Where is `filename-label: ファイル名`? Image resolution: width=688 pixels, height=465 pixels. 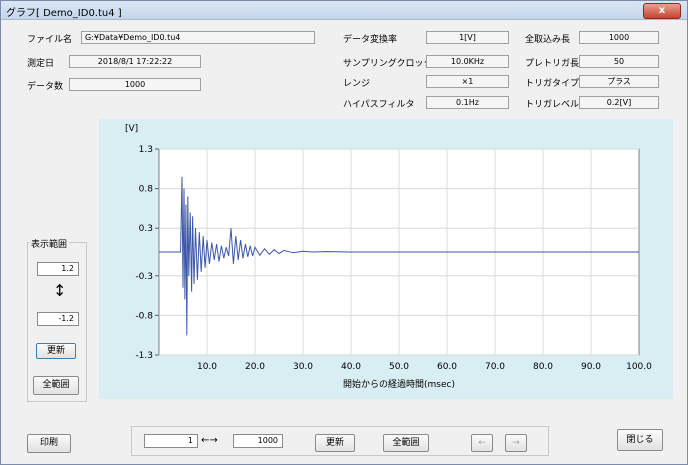 filename-label: ファイル名 is located at coordinates (50, 40).